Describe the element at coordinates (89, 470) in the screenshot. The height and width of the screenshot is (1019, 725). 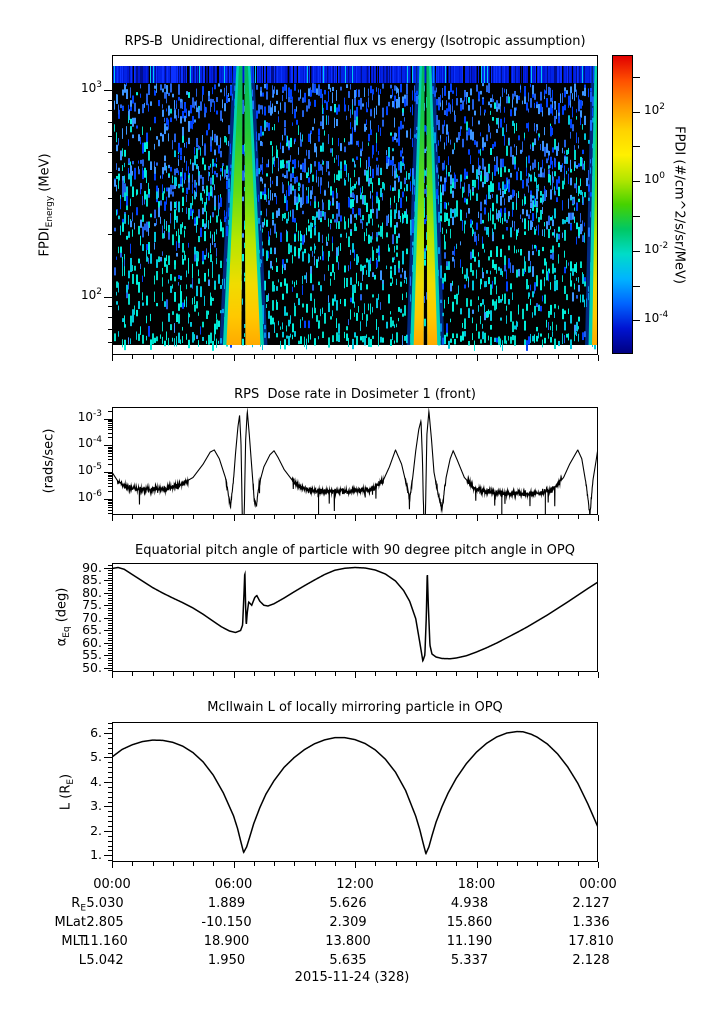
I see `y-tick-label: 10⁻⁵` at that location.